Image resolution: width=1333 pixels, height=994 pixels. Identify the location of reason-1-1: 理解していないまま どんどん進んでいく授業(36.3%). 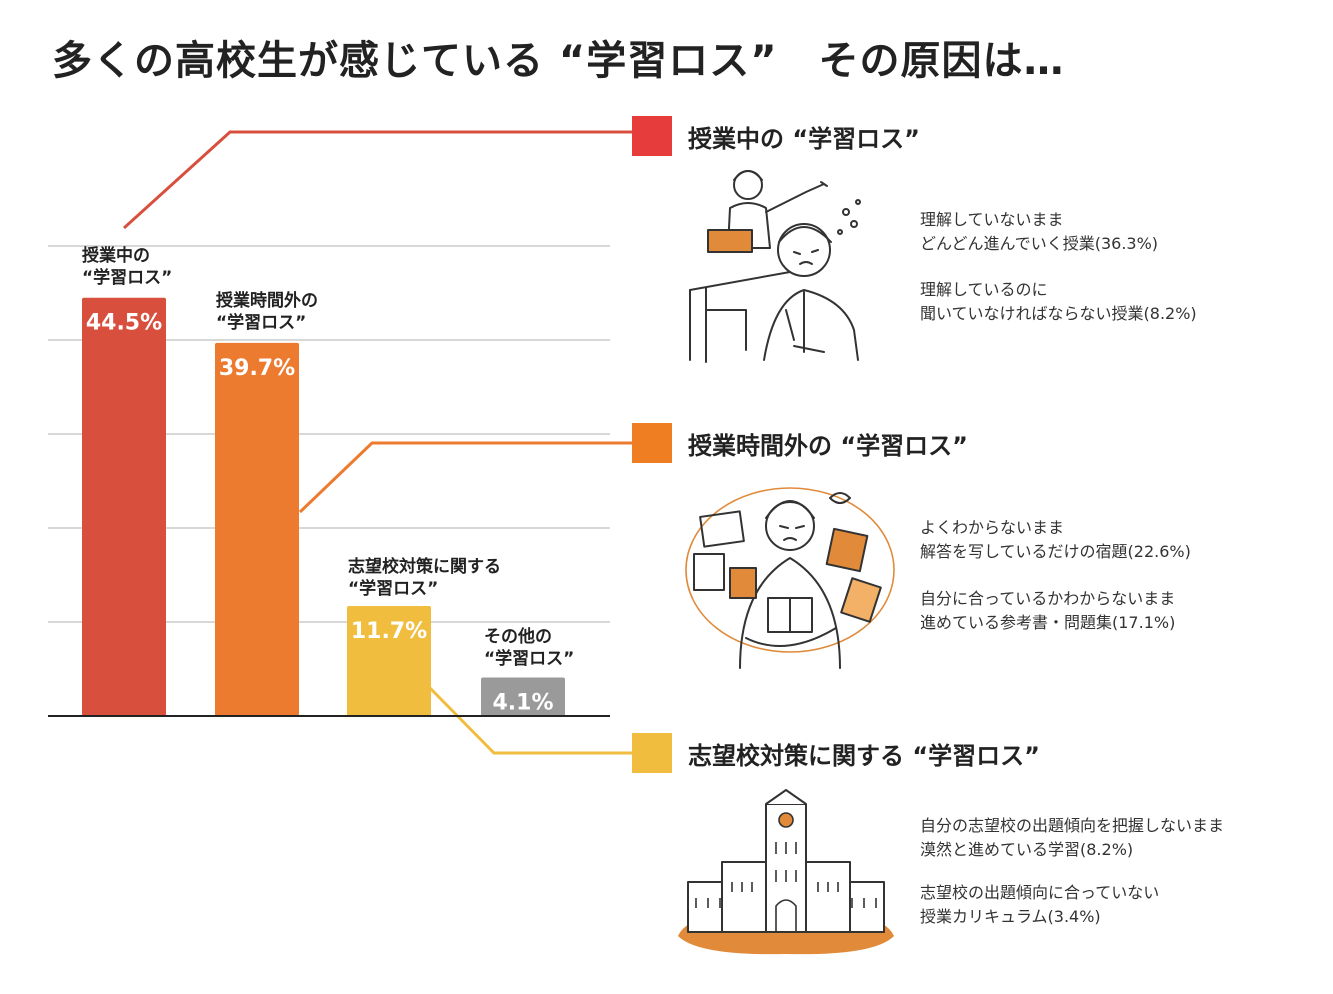
(1039, 232).